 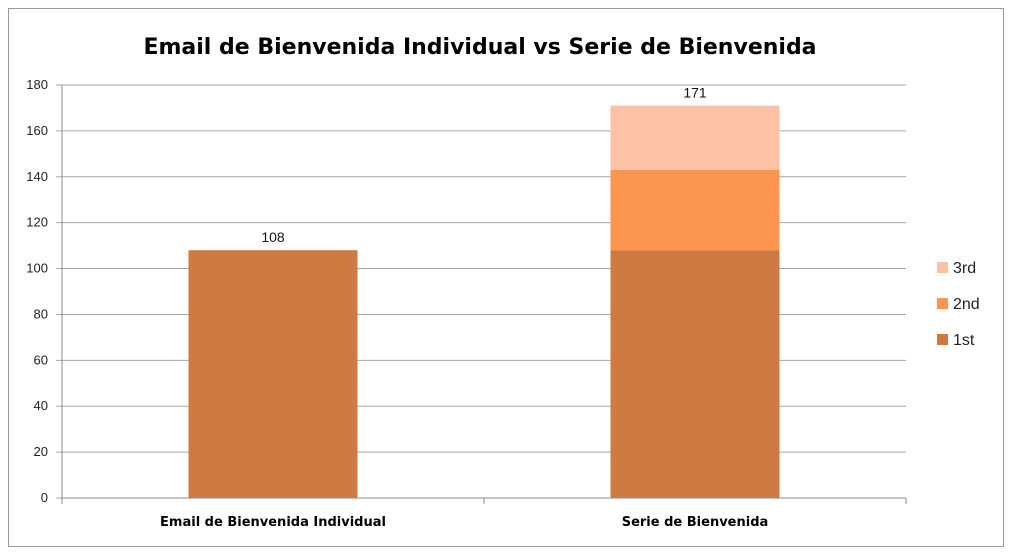 What do you see at coordinates (966, 304) in the screenshot?
I see `legend-label-2nd: 2nd` at bounding box center [966, 304].